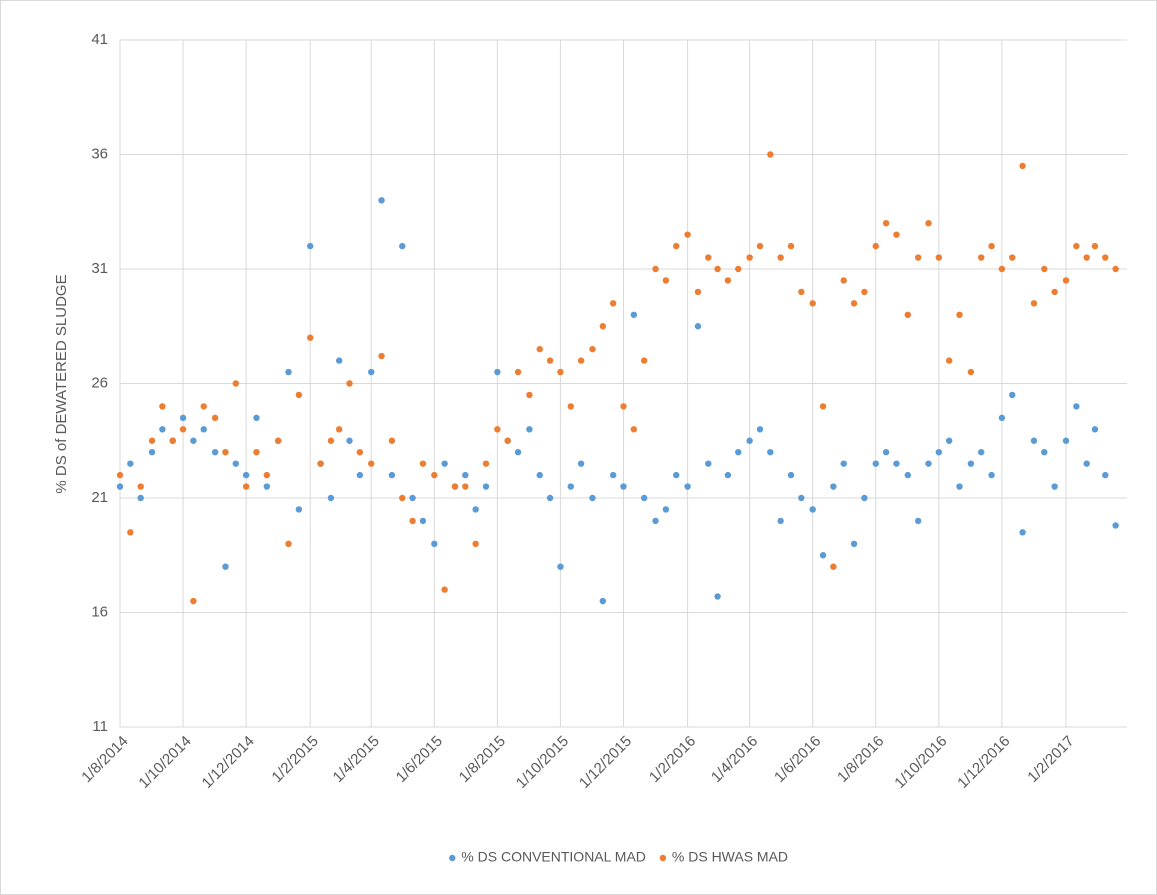 The image size is (1157, 895). I want to click on y-tick-label: 36, so click(99, 153).